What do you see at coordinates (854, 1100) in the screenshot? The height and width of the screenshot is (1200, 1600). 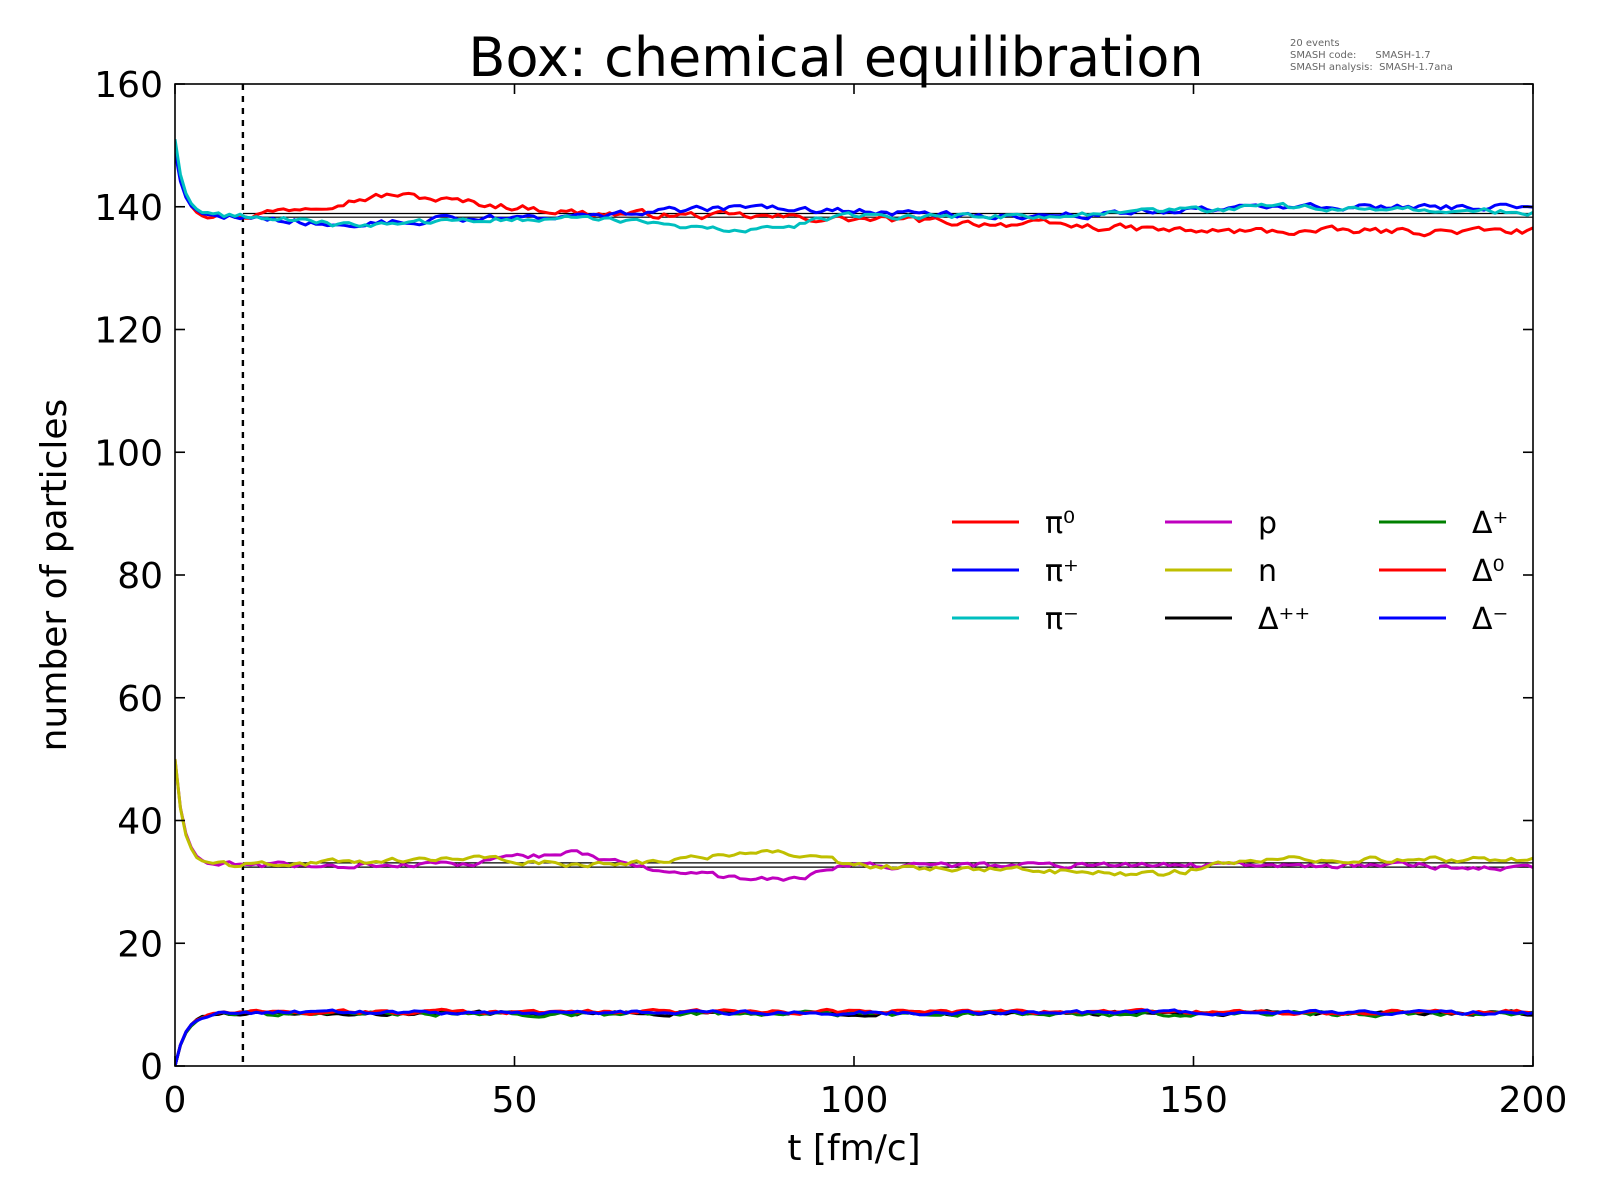 I see `x-tick-label: 100` at bounding box center [854, 1100].